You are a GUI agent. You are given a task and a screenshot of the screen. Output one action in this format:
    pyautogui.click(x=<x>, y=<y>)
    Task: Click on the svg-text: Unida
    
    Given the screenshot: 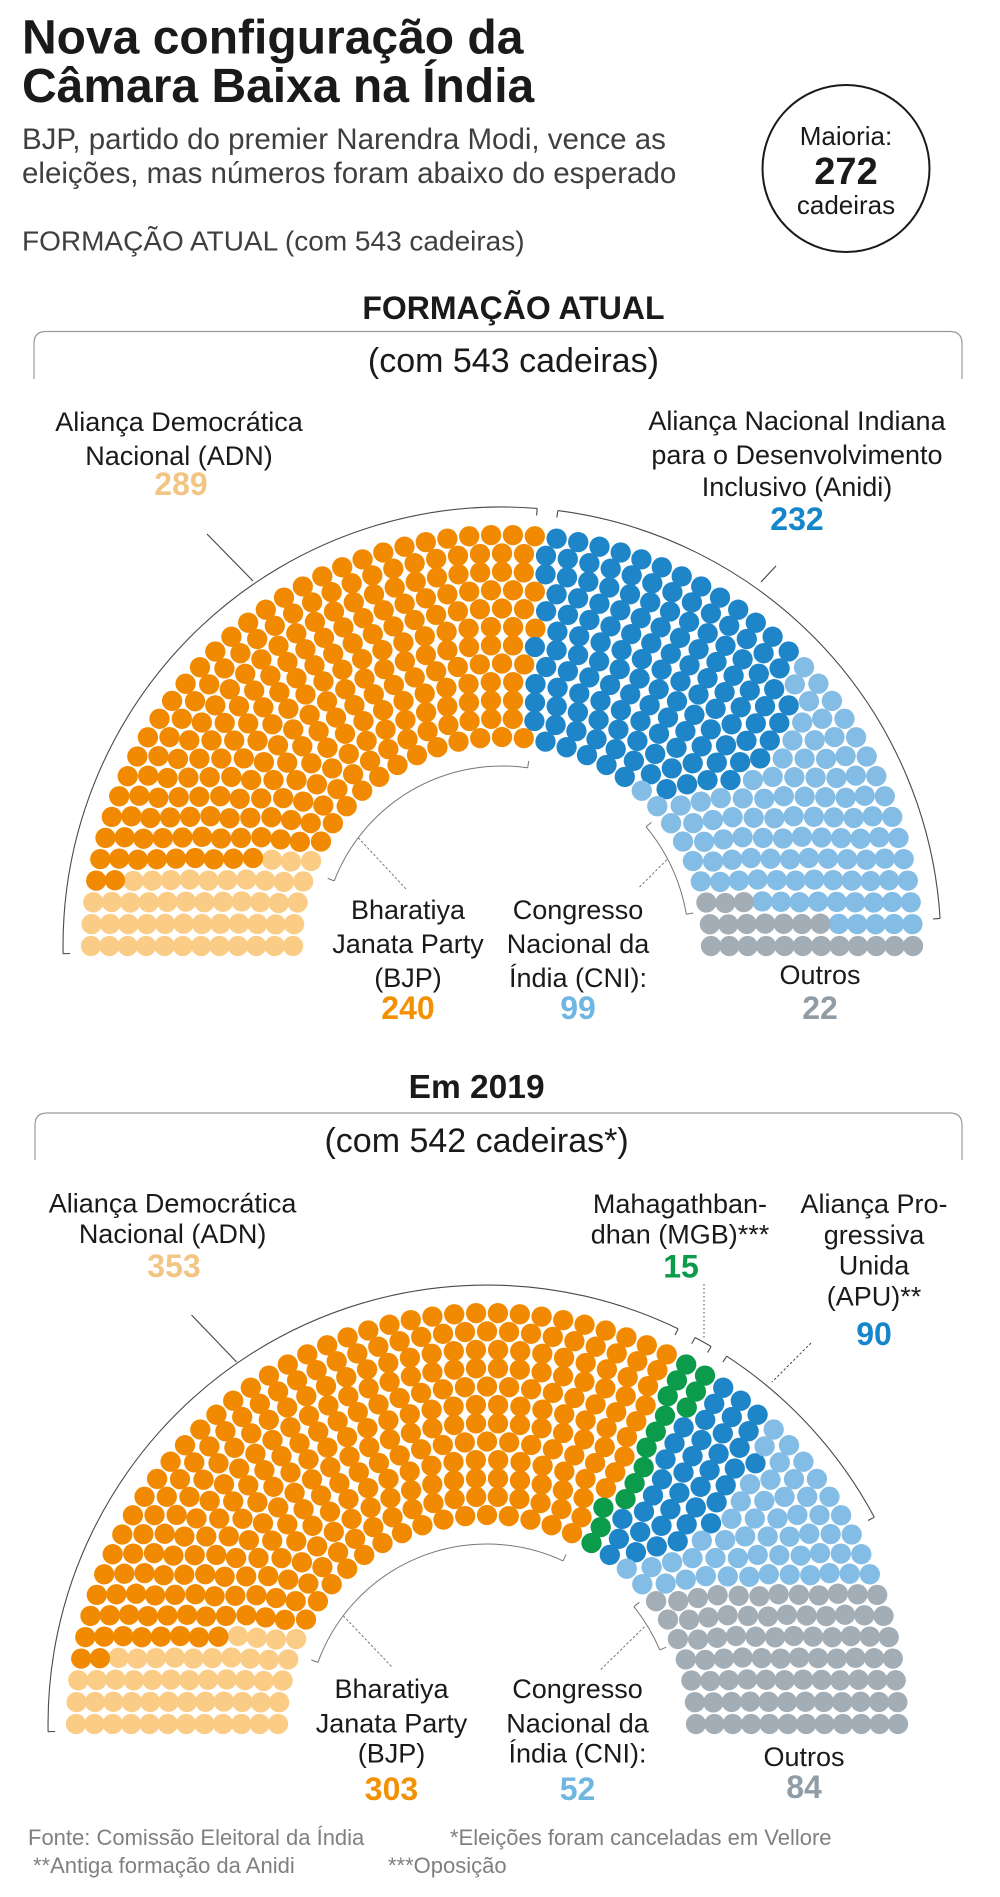 What is the action you would take?
    pyautogui.click(x=875, y=1266)
    